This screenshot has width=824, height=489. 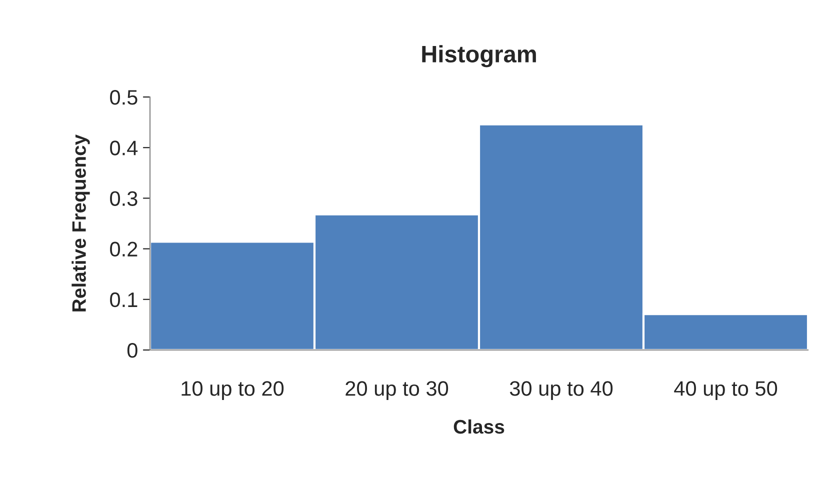 I want to click on x-tick-label: 20 up to 30, so click(x=397, y=390).